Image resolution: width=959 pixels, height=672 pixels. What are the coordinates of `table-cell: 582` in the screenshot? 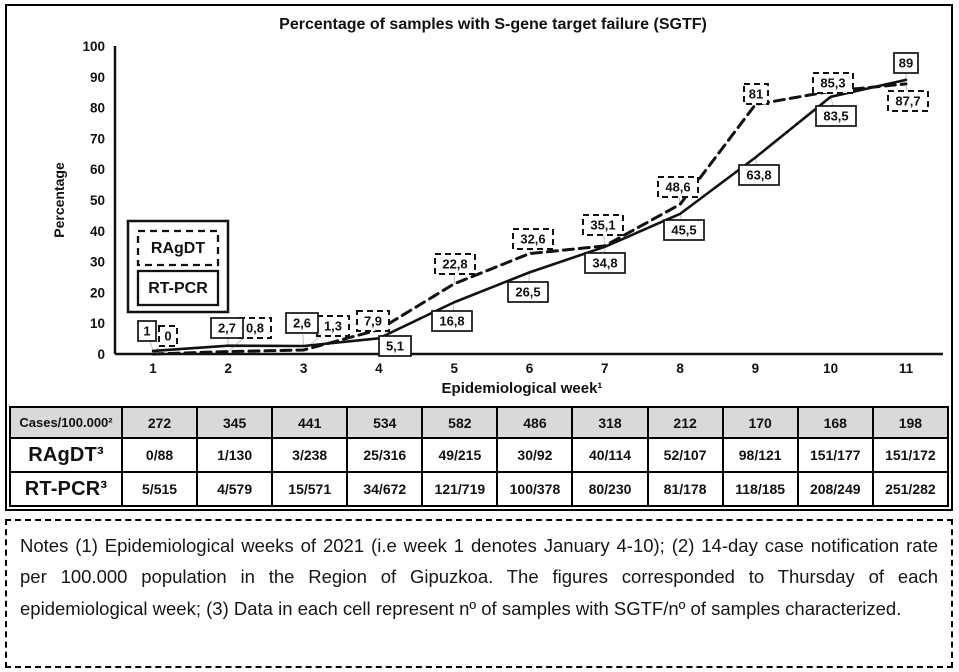 It's located at (460, 422).